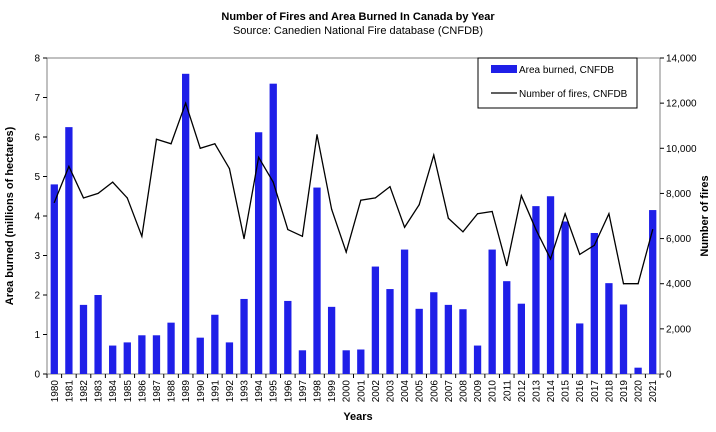 The image size is (716, 432). What do you see at coordinates (507, 327) in the screenshot?
I see `bar-2011` at bounding box center [507, 327].